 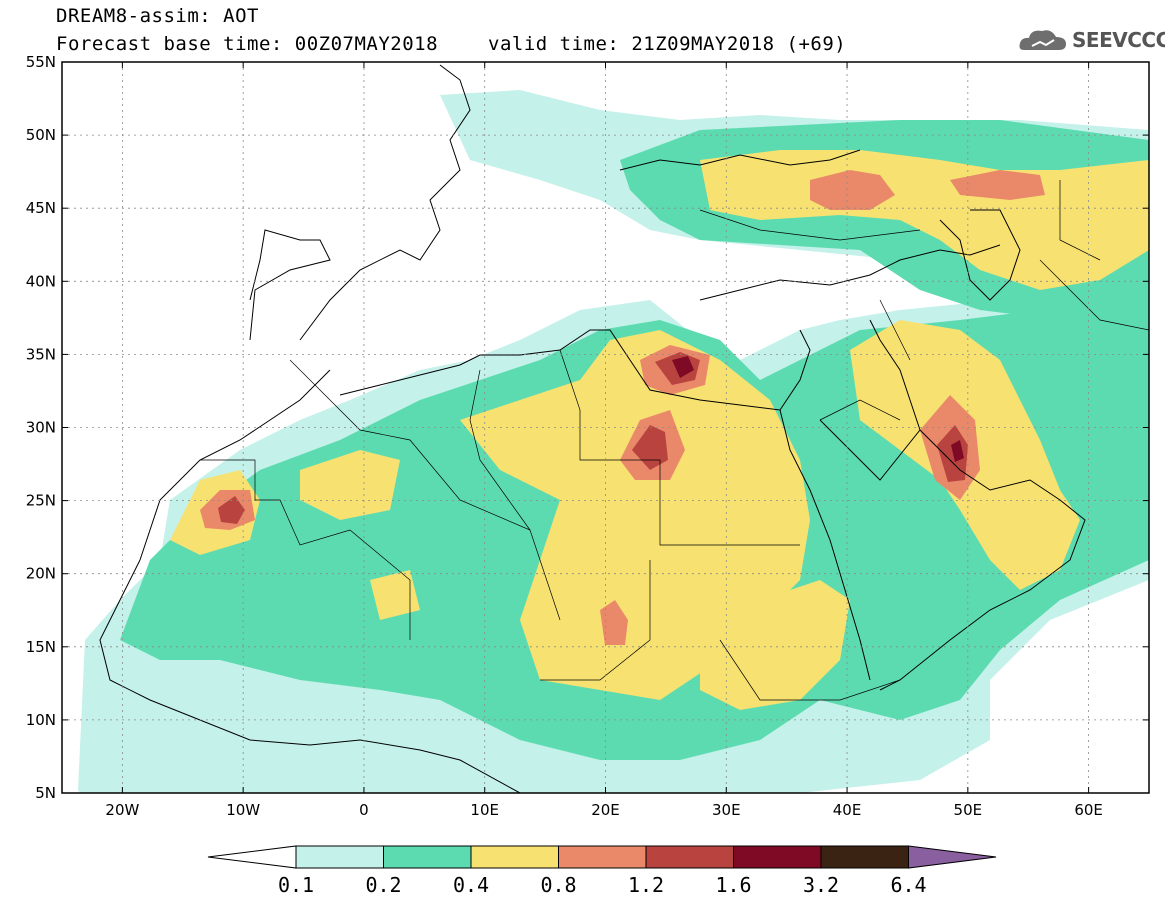 What do you see at coordinates (122, 810) in the screenshot?
I see `lon-label: 20W` at bounding box center [122, 810].